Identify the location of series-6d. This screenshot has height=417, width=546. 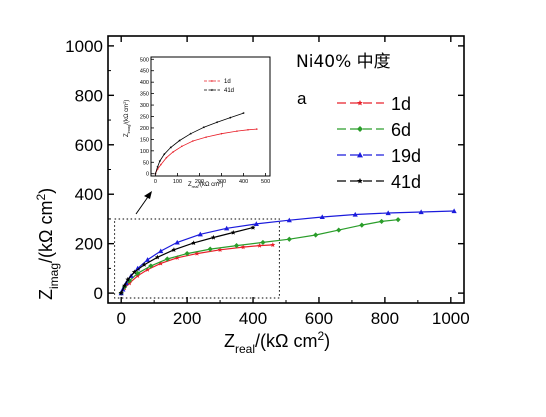
(259, 256).